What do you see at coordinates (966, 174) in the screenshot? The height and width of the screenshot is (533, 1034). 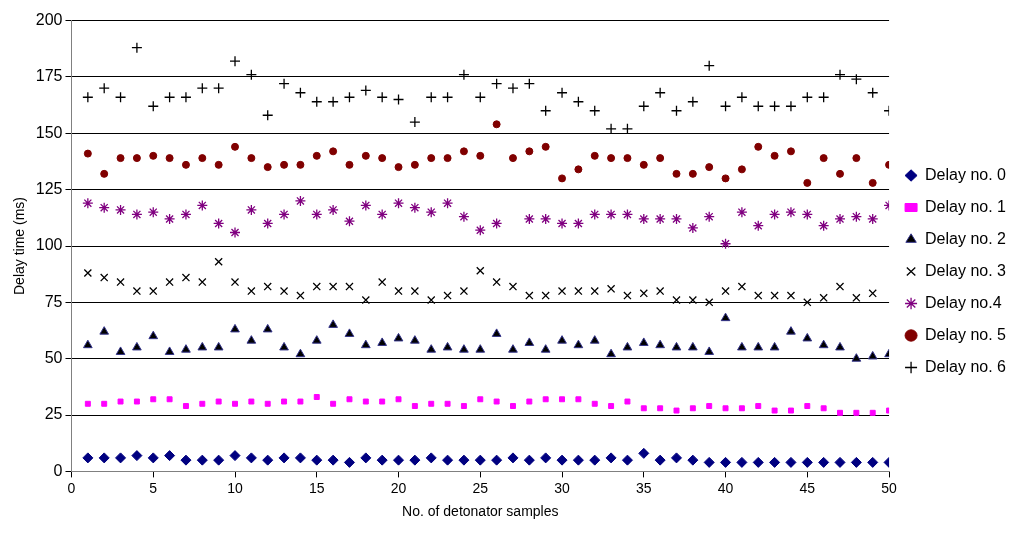 I see `legend-label: Delay no. 0` at bounding box center [966, 174].